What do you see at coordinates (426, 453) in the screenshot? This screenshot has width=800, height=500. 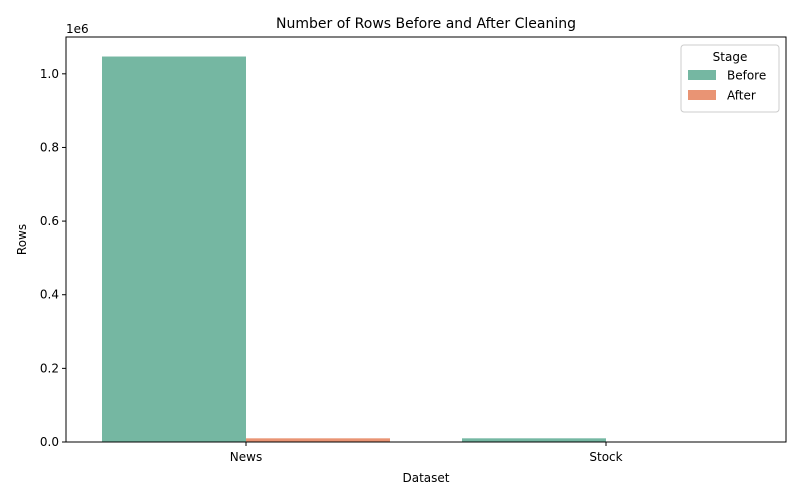 I see `x-axis: News Stock` at bounding box center [426, 453].